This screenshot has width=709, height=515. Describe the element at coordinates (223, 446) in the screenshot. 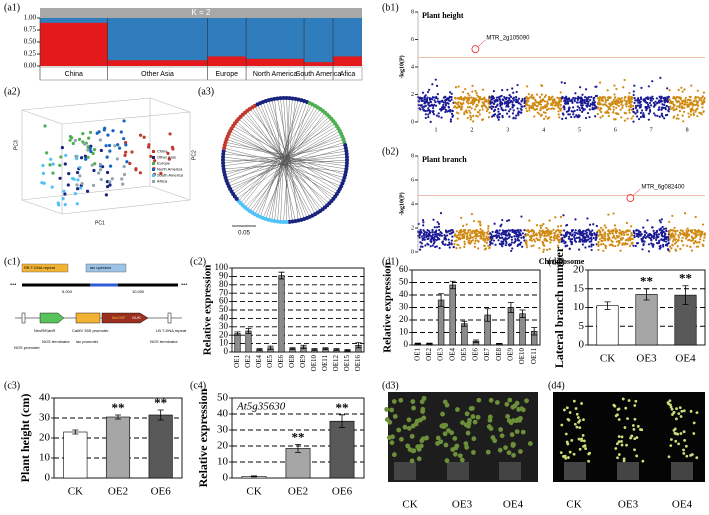

I see `y-tick-label: 20` at that location.